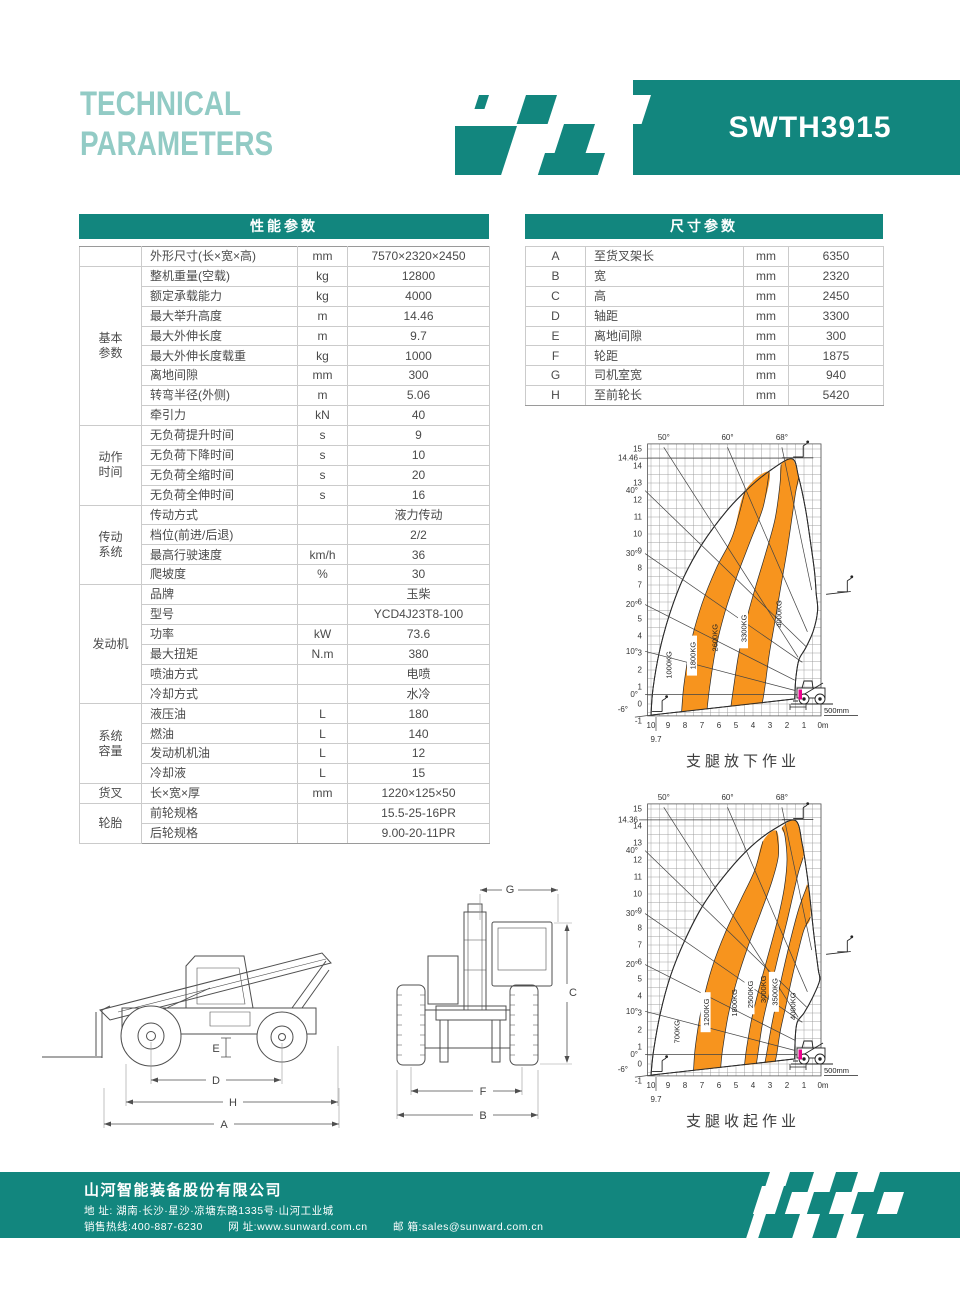 This screenshot has height=1293, width=960. What do you see at coordinates (704, 256) in the screenshot?
I see `dim-row: A 至货叉架长 mm 6350` at bounding box center [704, 256].